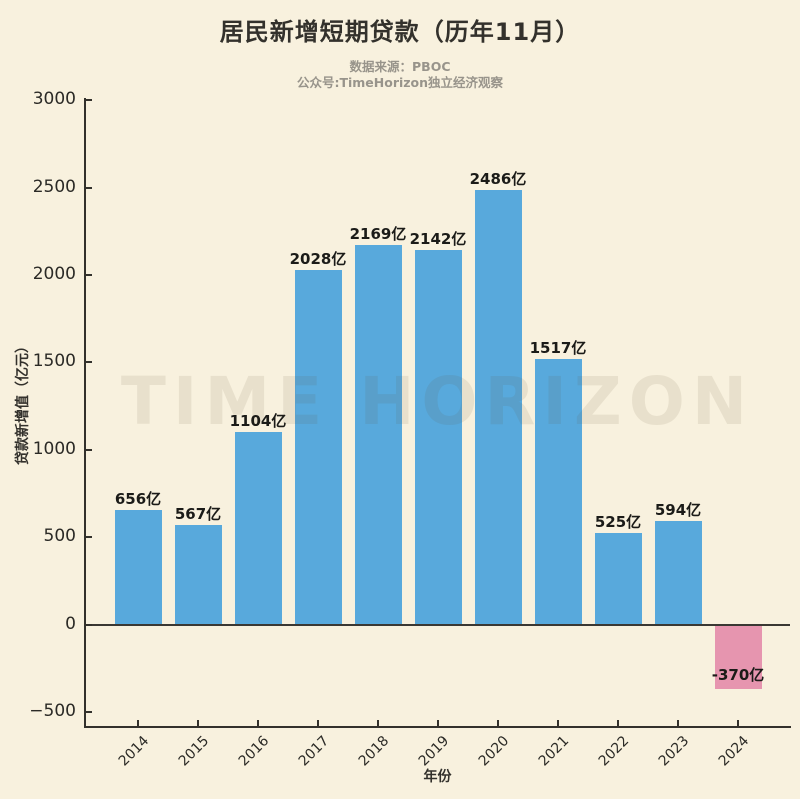 The width and height of the screenshot is (800, 799). What do you see at coordinates (400, 82) in the screenshot?
I see `account-line: 公众号:TimeHorizon独立经济观察` at bounding box center [400, 82].